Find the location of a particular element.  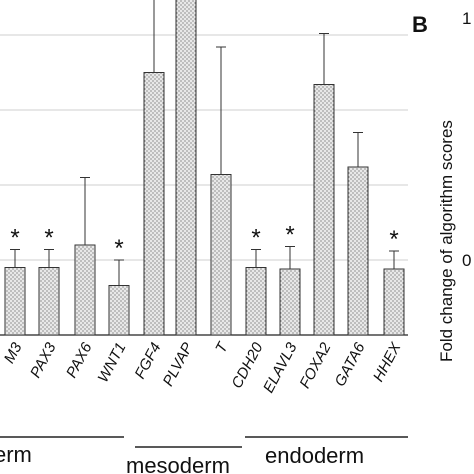

group-label: erm is located at coordinates (16, 454).